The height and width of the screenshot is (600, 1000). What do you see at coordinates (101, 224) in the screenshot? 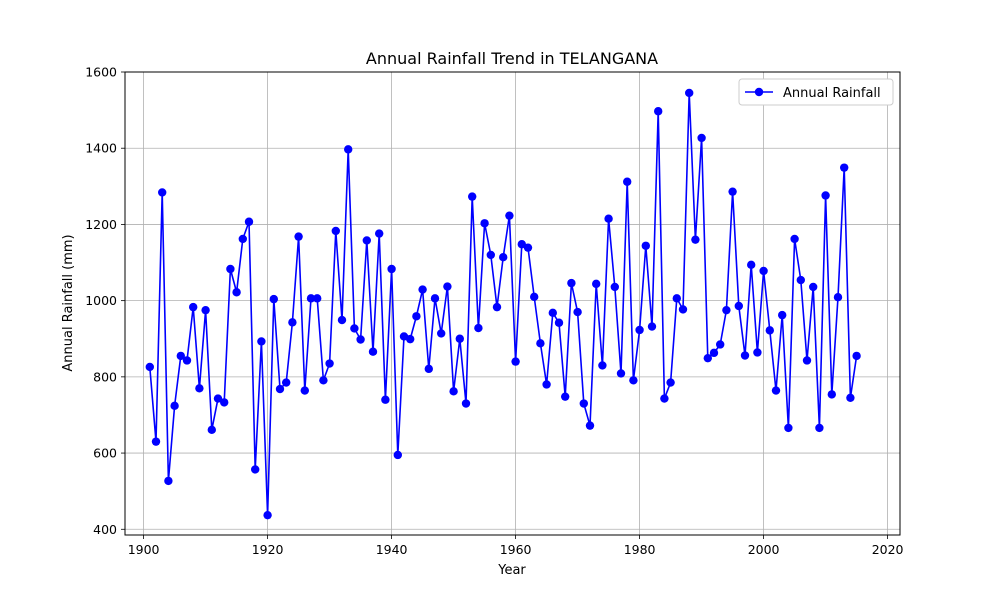
I see `y-tick-label: 1200` at bounding box center [101, 224].